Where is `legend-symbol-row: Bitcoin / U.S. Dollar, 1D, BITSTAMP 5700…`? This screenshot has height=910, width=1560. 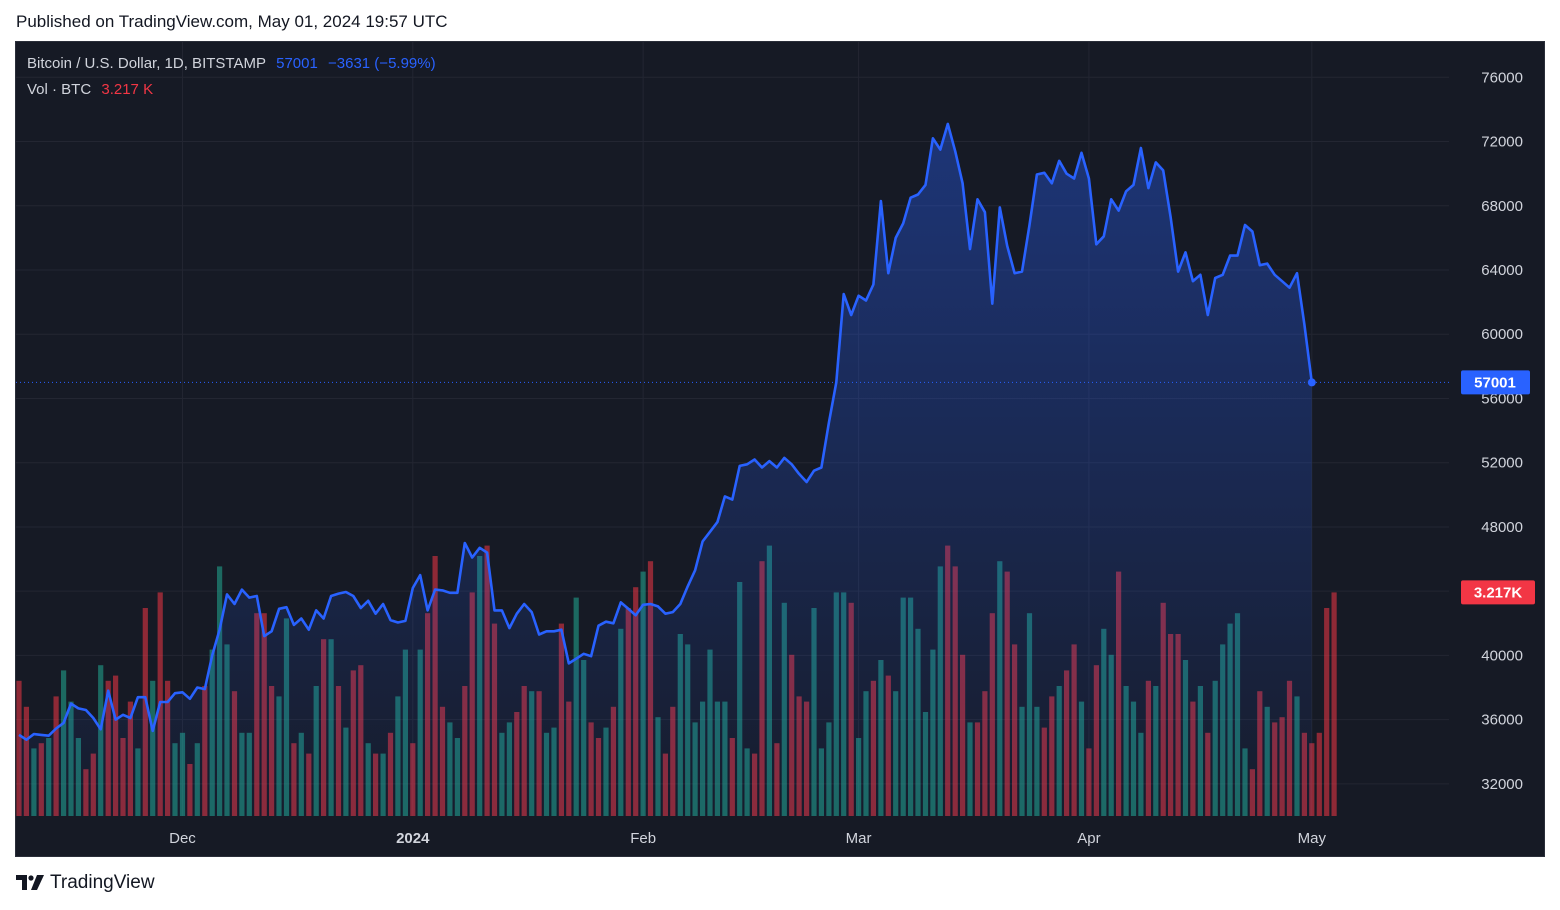 legend-symbol-row: Bitcoin / U.S. Dollar, 1D, BITSTAMP 5700… is located at coordinates (234, 63).